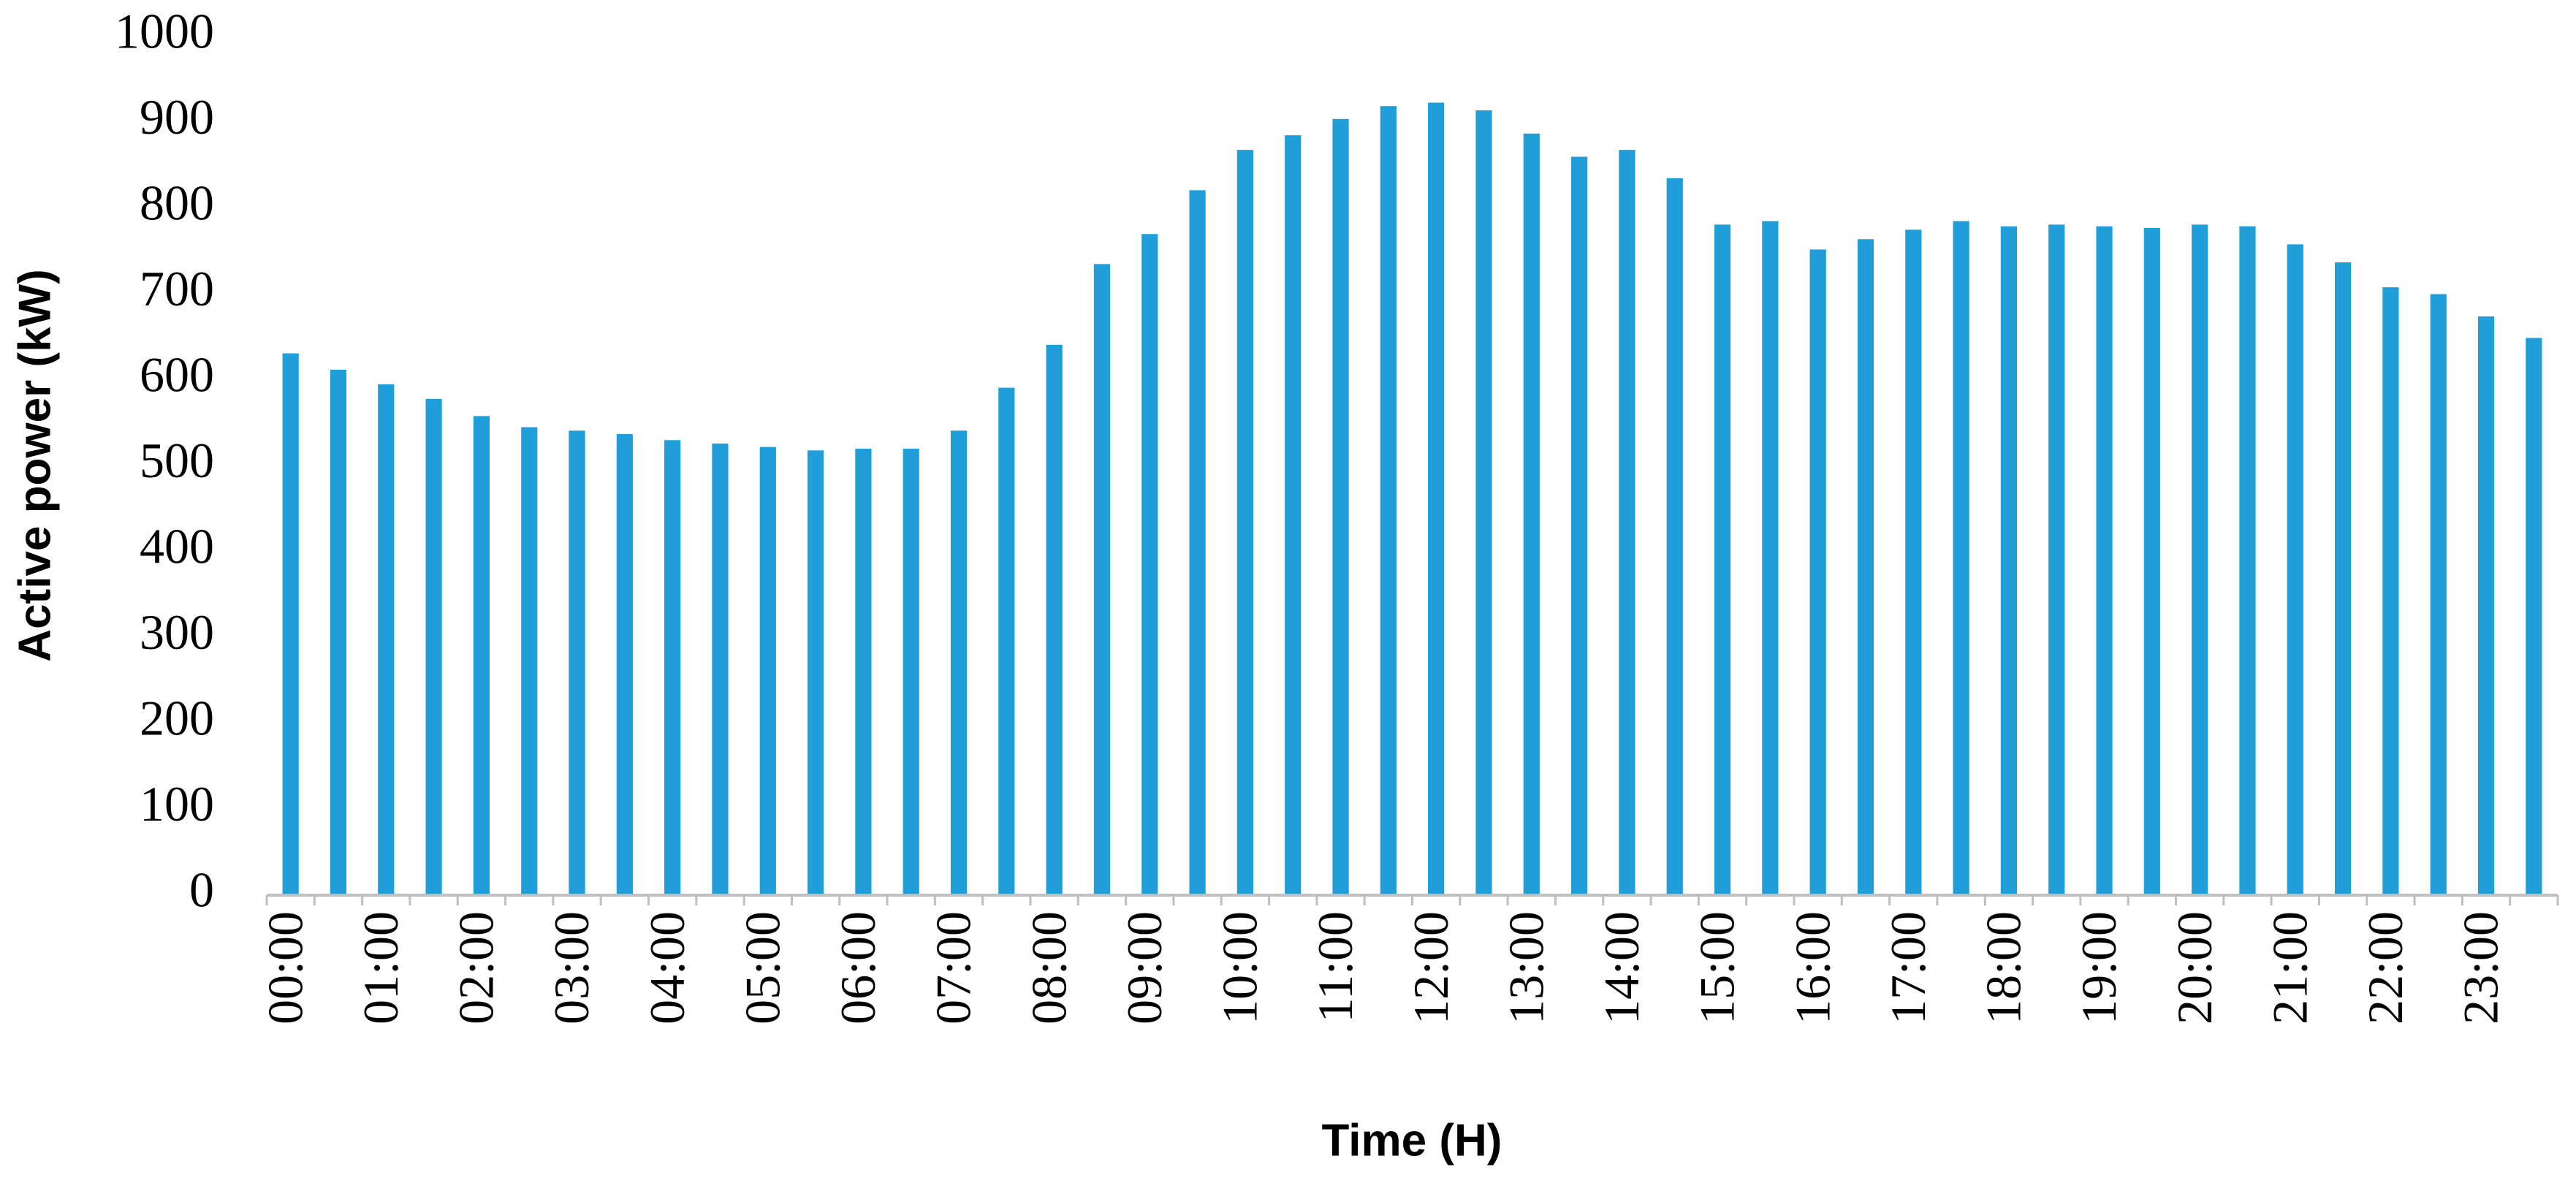 Image resolution: width=2576 pixels, height=1186 pixels. I want to click on y-axis-title: Active power (kW), so click(35, 465).